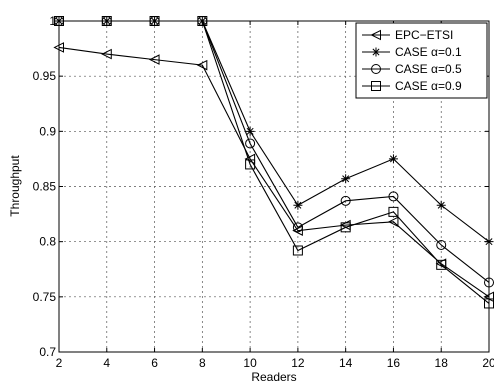 Image resolution: width=494 pixels, height=384 pixels. Describe the element at coordinates (376, 69) in the screenshot. I see `legend-circle-icon` at that location.